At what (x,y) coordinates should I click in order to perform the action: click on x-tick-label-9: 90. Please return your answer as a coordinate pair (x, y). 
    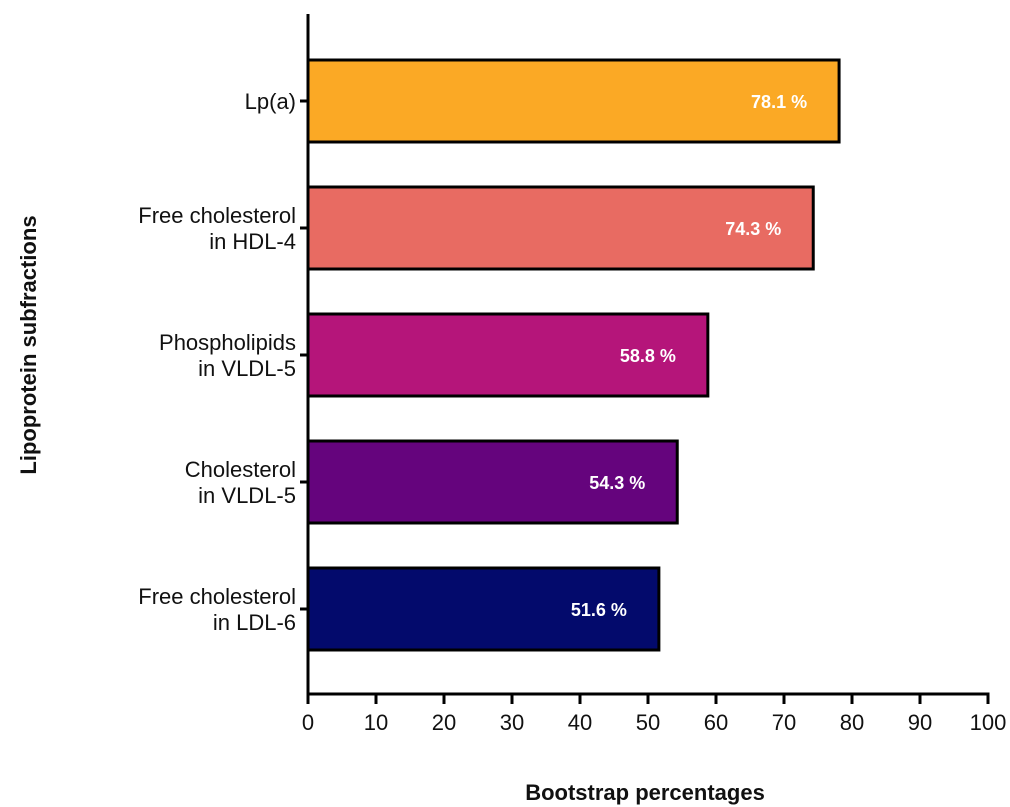
    Looking at the image, I should click on (920, 722).